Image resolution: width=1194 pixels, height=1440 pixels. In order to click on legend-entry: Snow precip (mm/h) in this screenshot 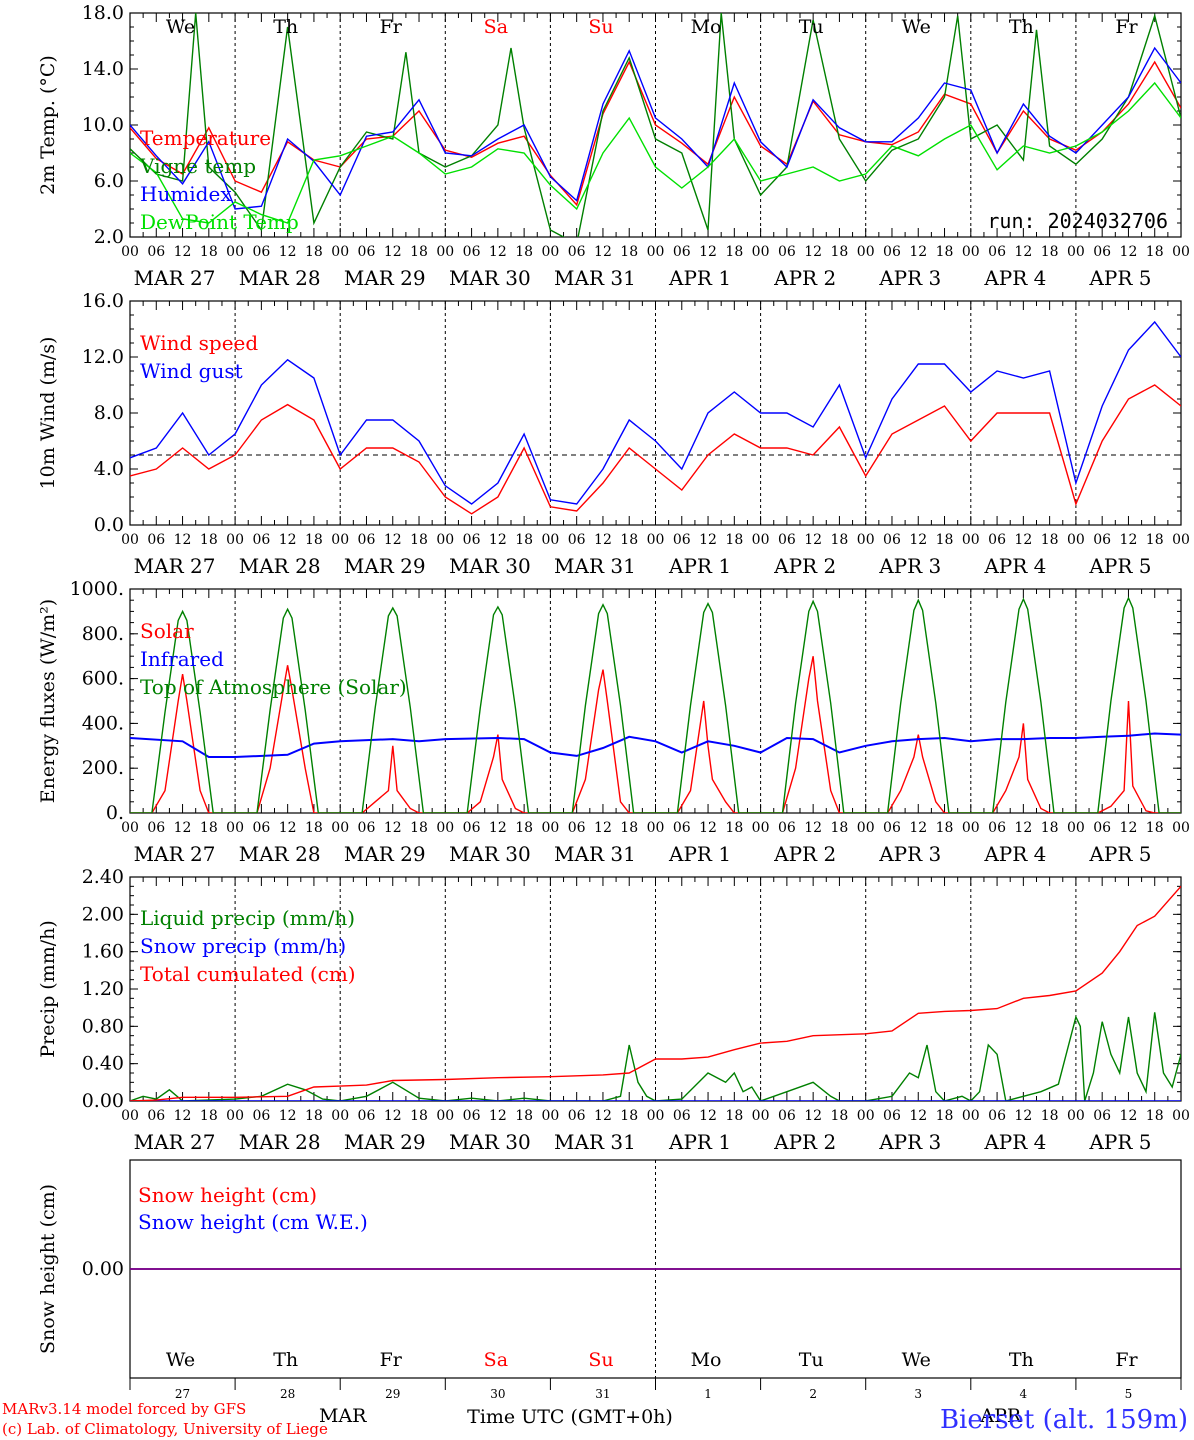, I will do `click(243, 946)`.